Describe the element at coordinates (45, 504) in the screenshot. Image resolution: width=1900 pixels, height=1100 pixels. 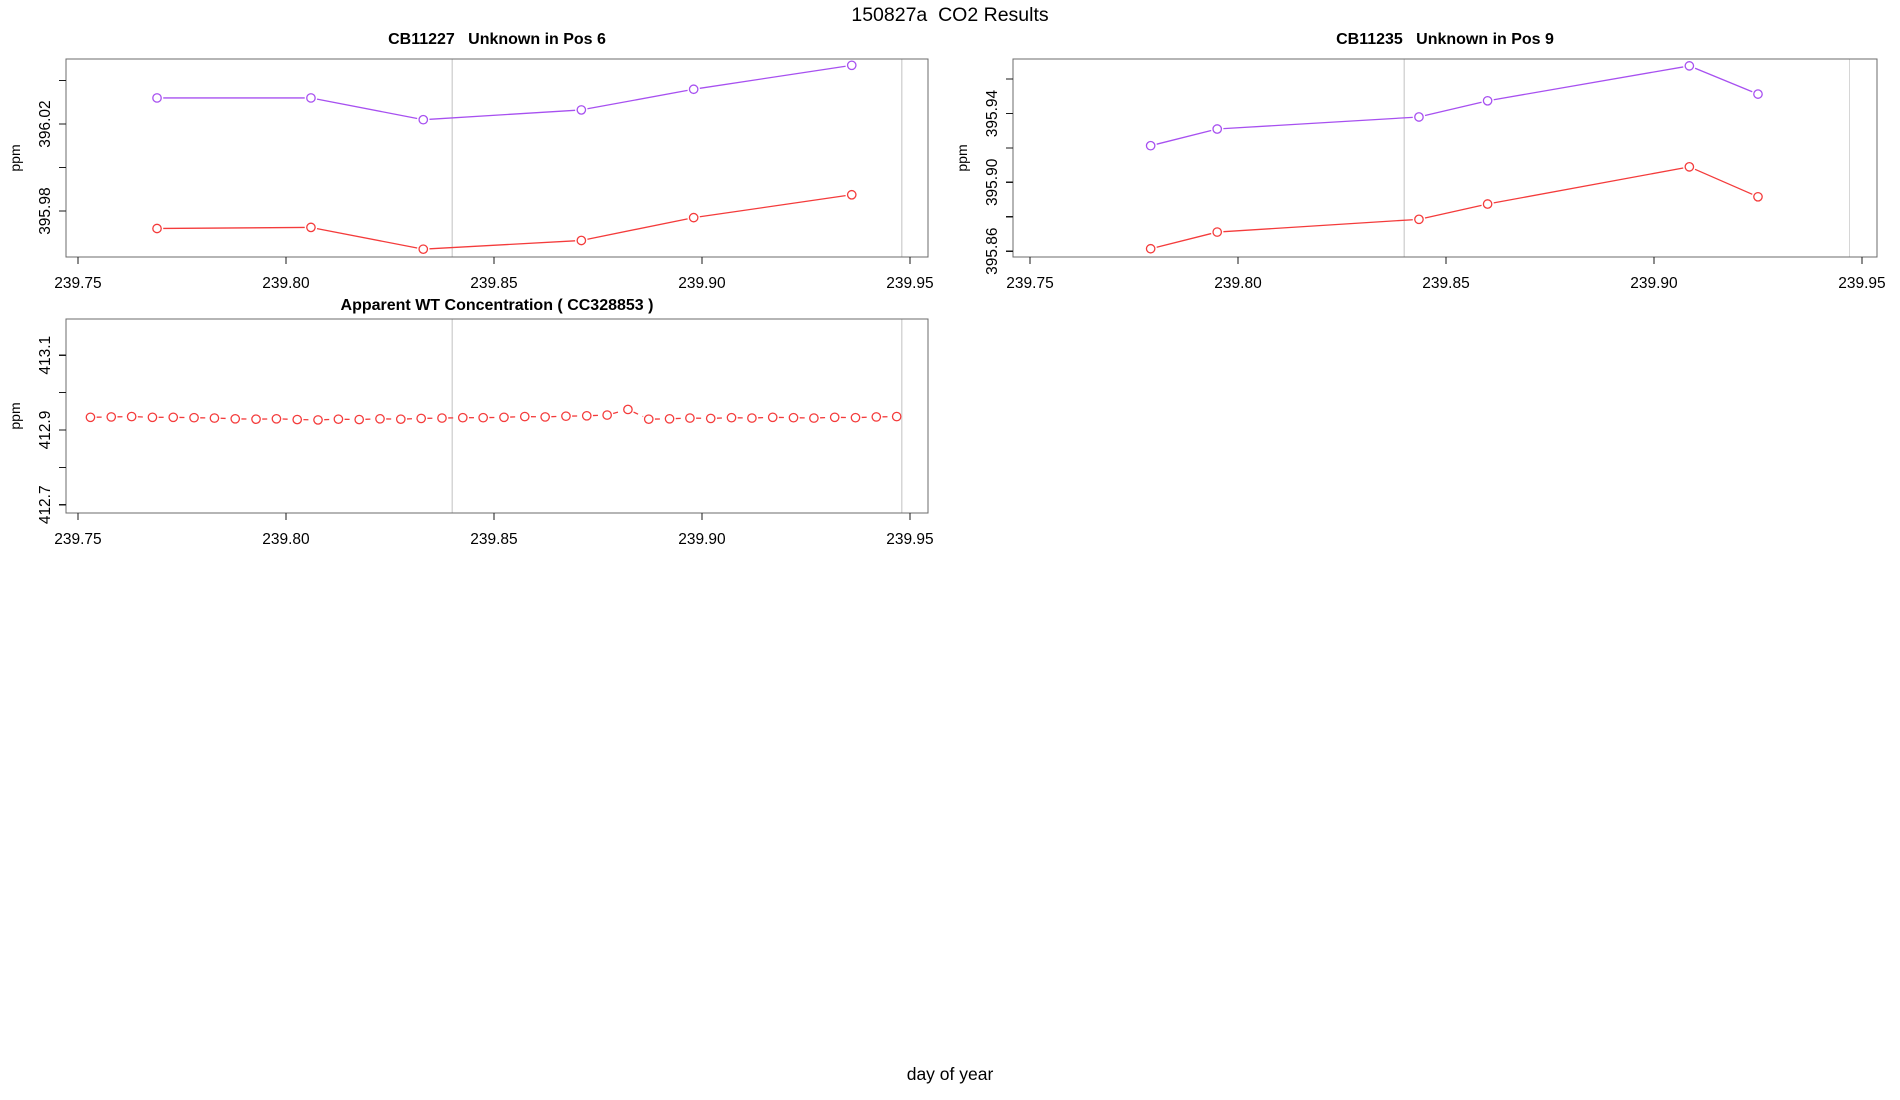
I see `y-tick-label: 412.7` at that location.